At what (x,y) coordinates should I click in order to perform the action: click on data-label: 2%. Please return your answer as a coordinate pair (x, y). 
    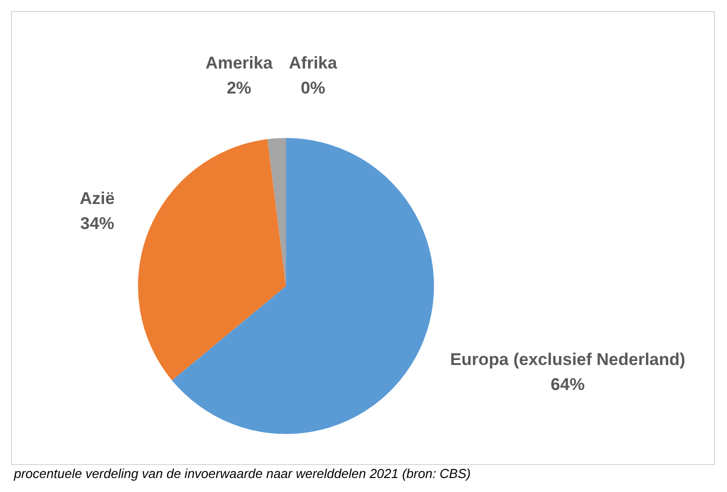
    Looking at the image, I should click on (239, 88).